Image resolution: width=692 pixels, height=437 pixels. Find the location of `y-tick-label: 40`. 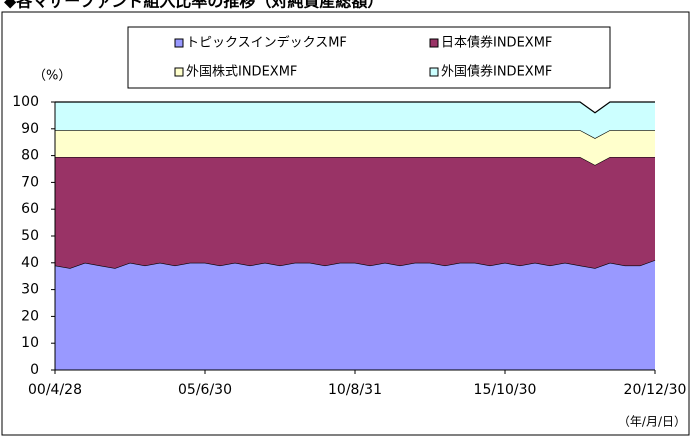

y-tick-label: 40 is located at coordinates (30, 263).